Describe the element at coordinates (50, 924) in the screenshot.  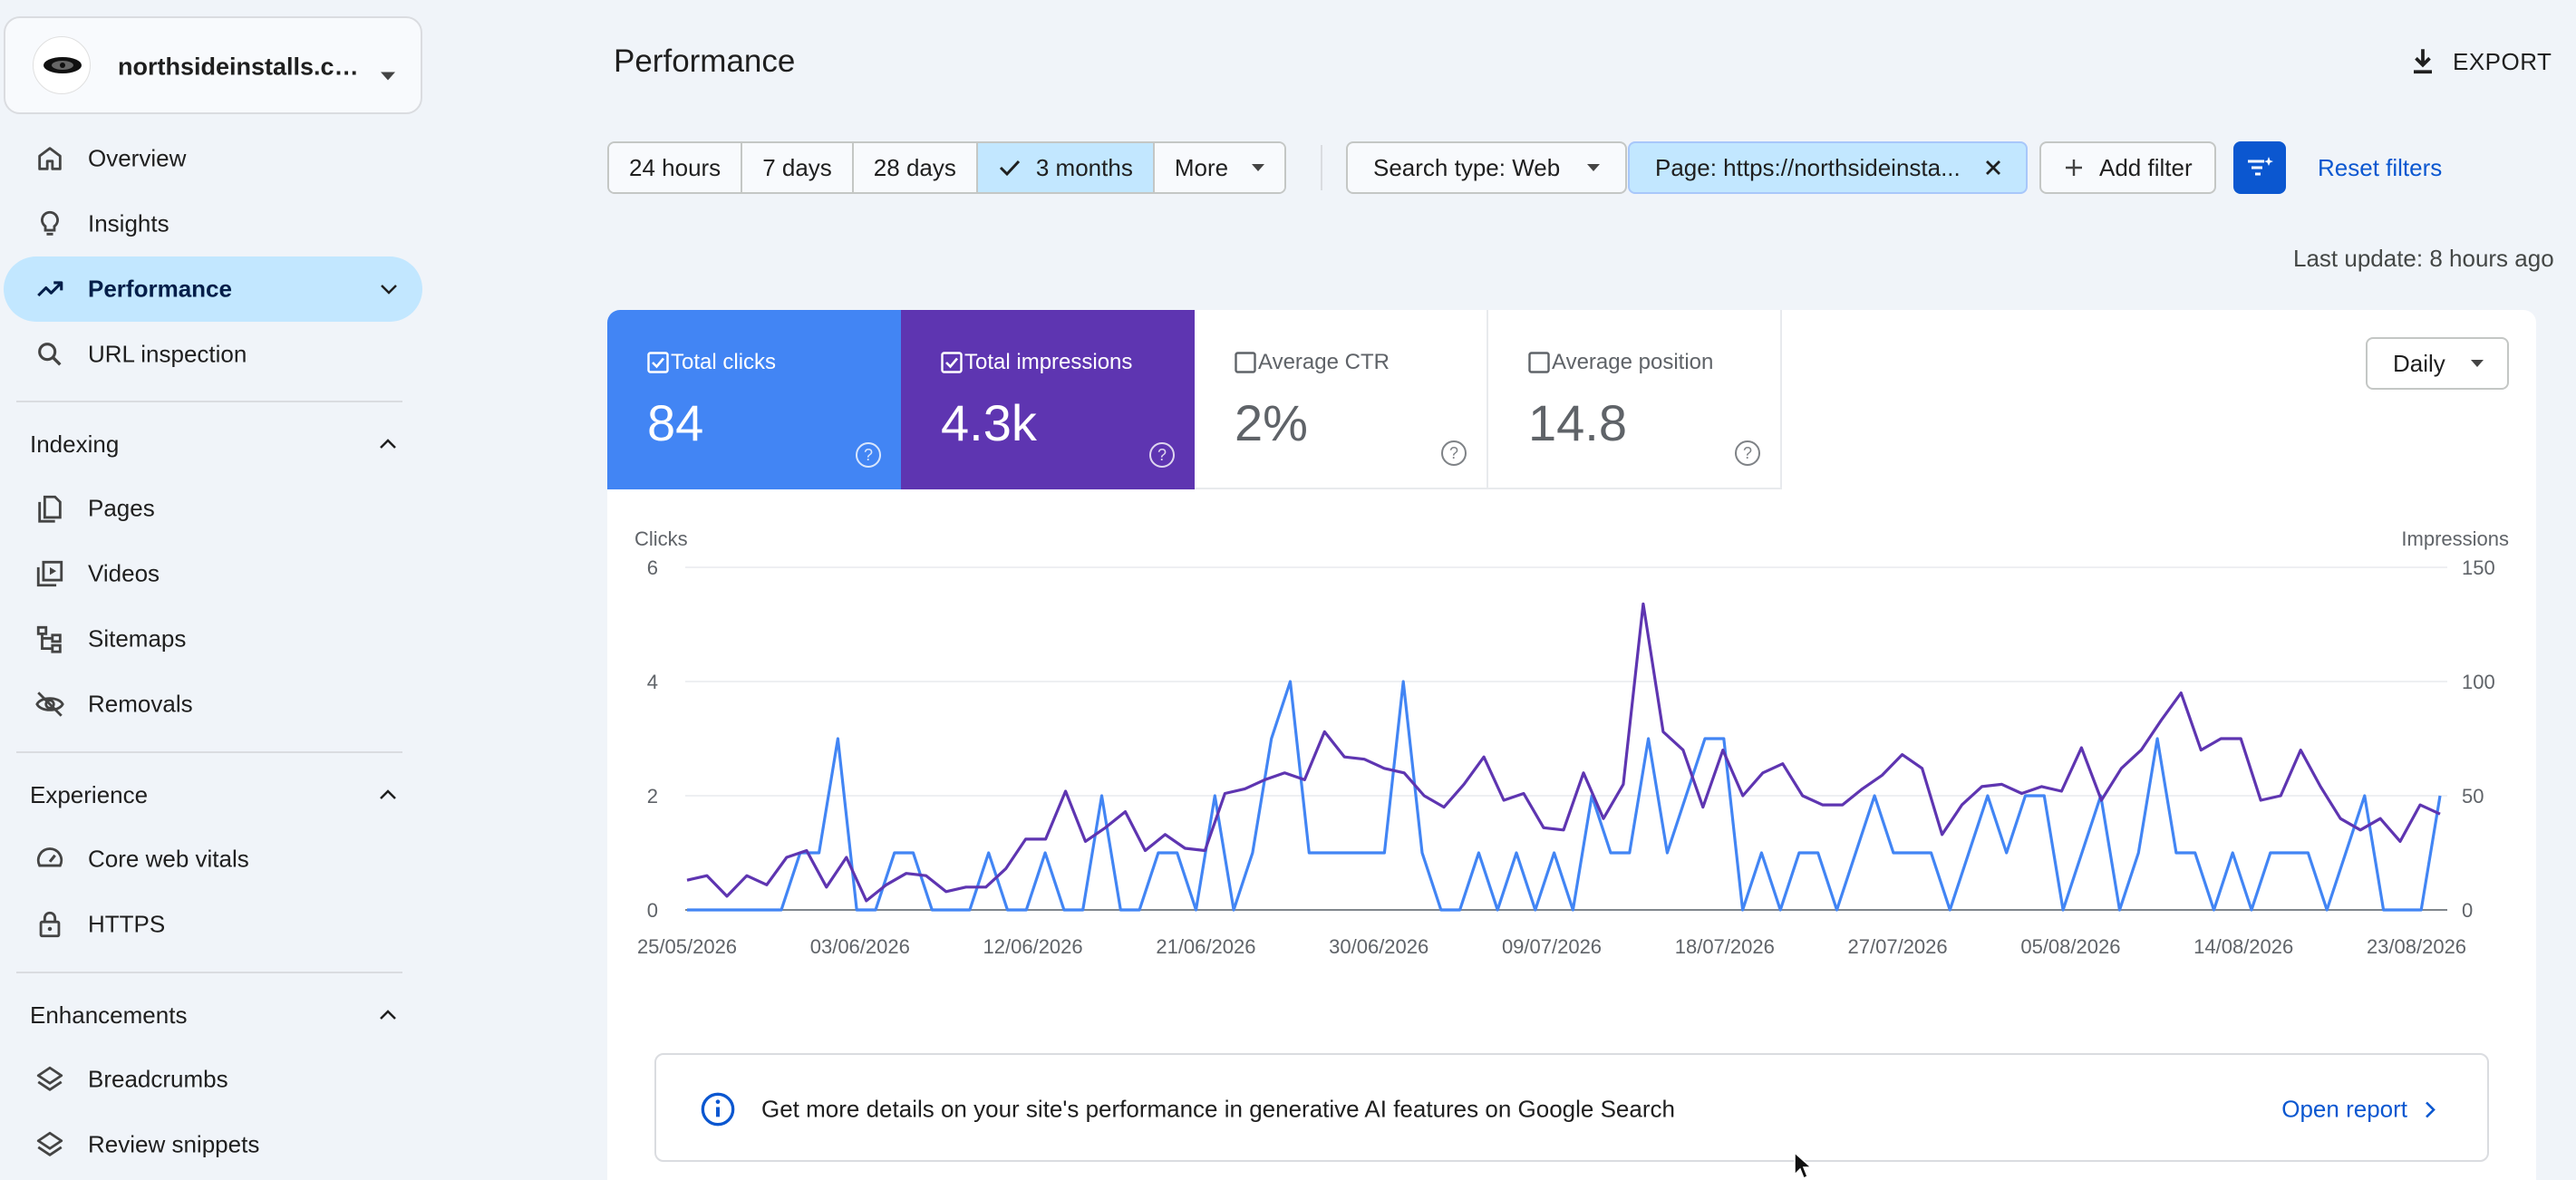
I see `lock-icon` at that location.